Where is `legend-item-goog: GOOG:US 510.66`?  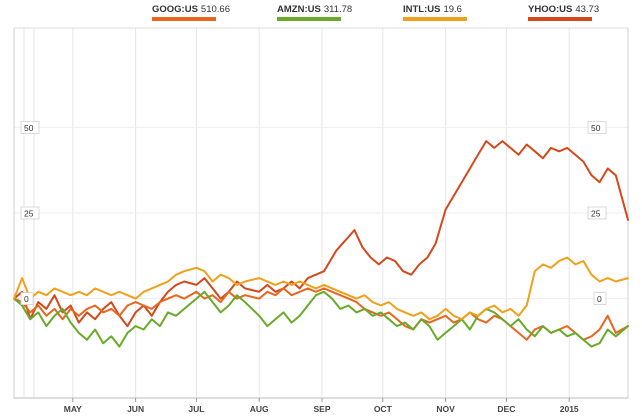
legend-item-goog: GOOG:US 510.66 is located at coordinates (191, 12).